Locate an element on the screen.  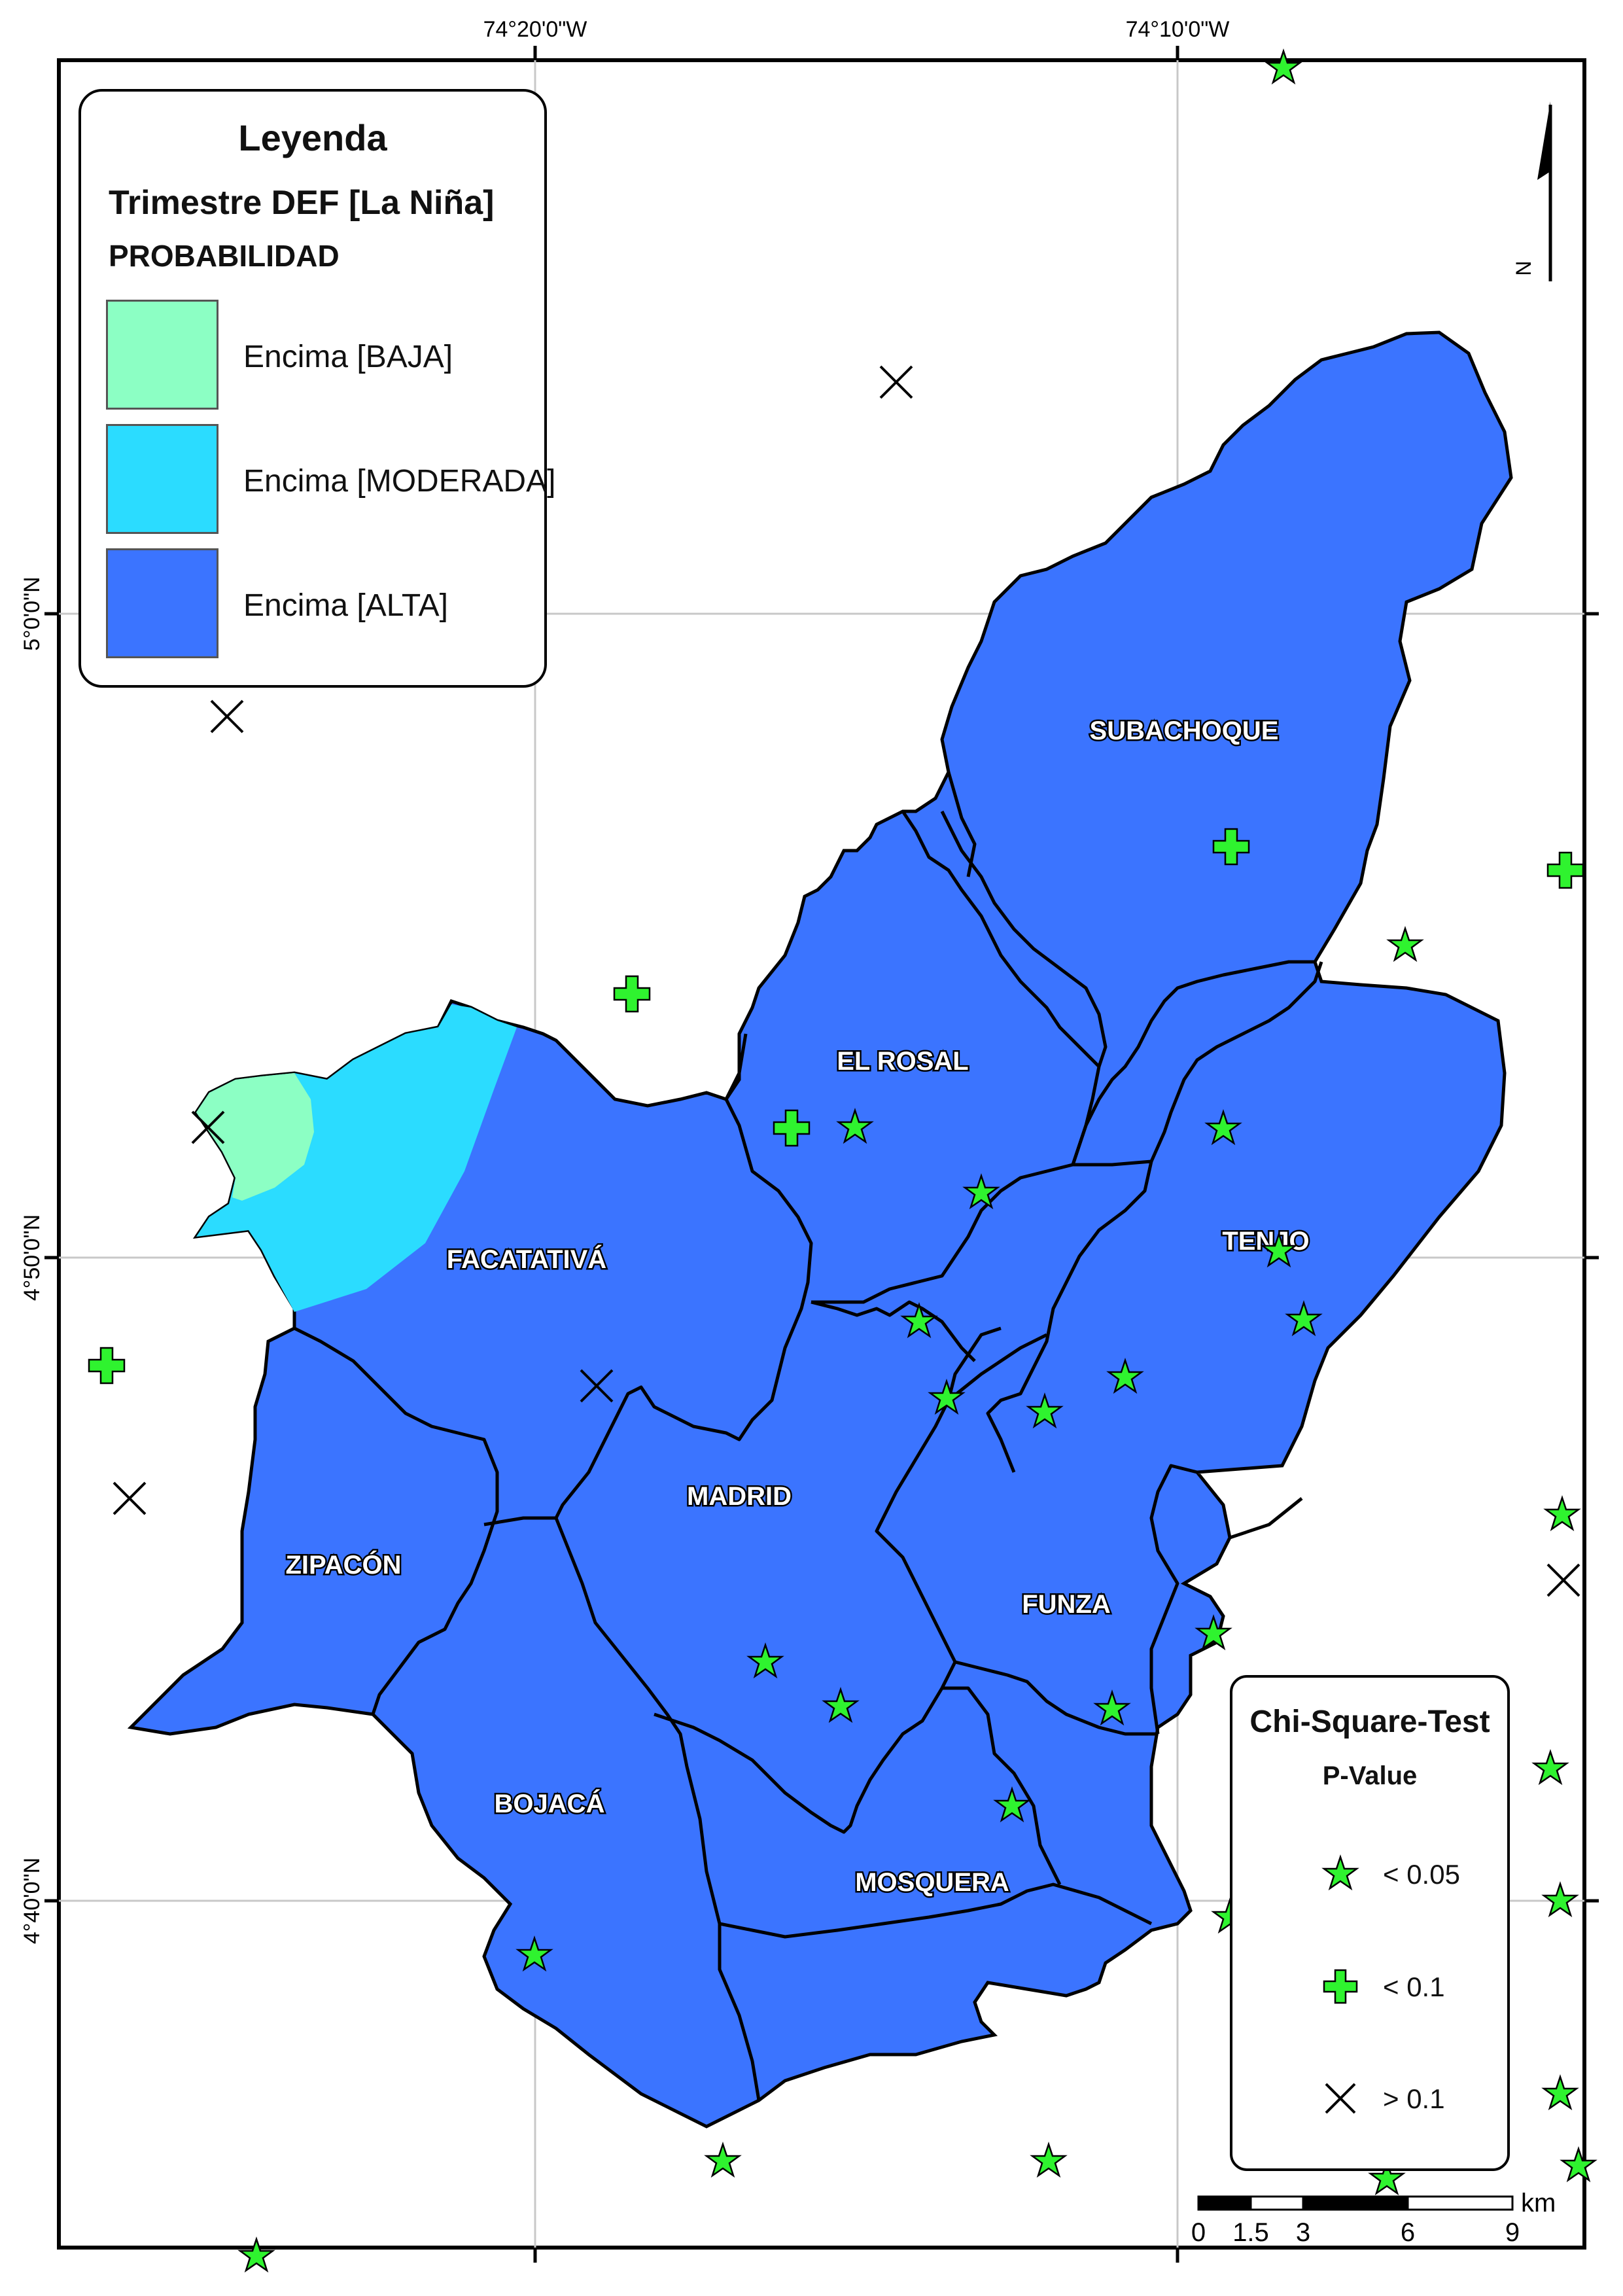
scale-label-2: 3 is located at coordinates (1303, 2232).